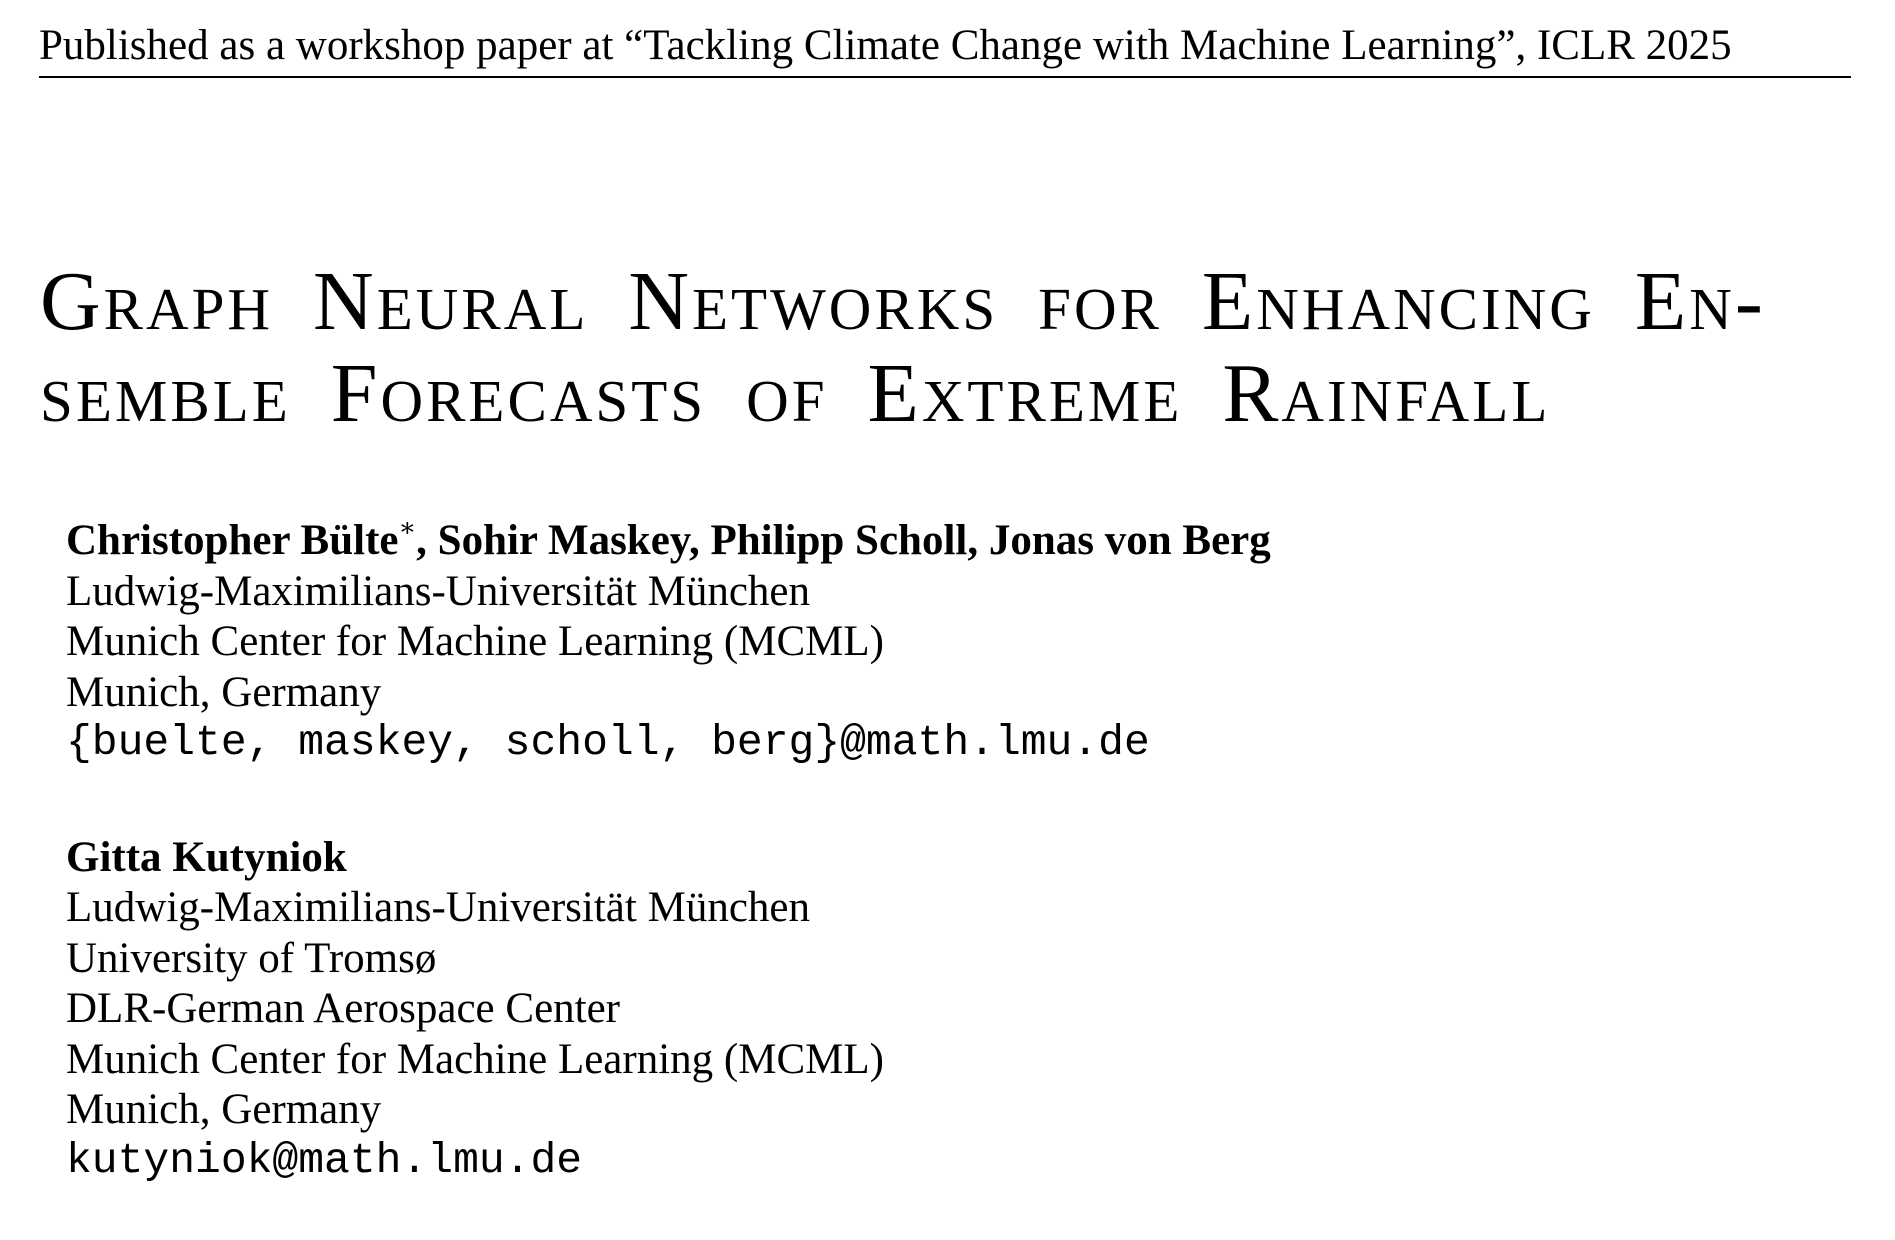 The width and height of the screenshot is (1895, 1240). What do you see at coordinates (206, 857) in the screenshot?
I see `author-names: Gitta Kutyniok` at bounding box center [206, 857].